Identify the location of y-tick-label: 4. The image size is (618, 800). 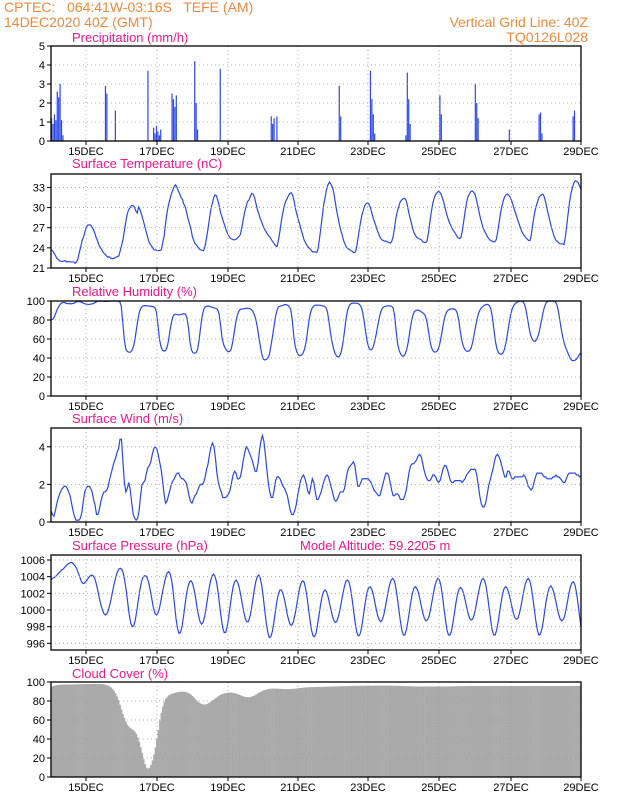
(42, 448).